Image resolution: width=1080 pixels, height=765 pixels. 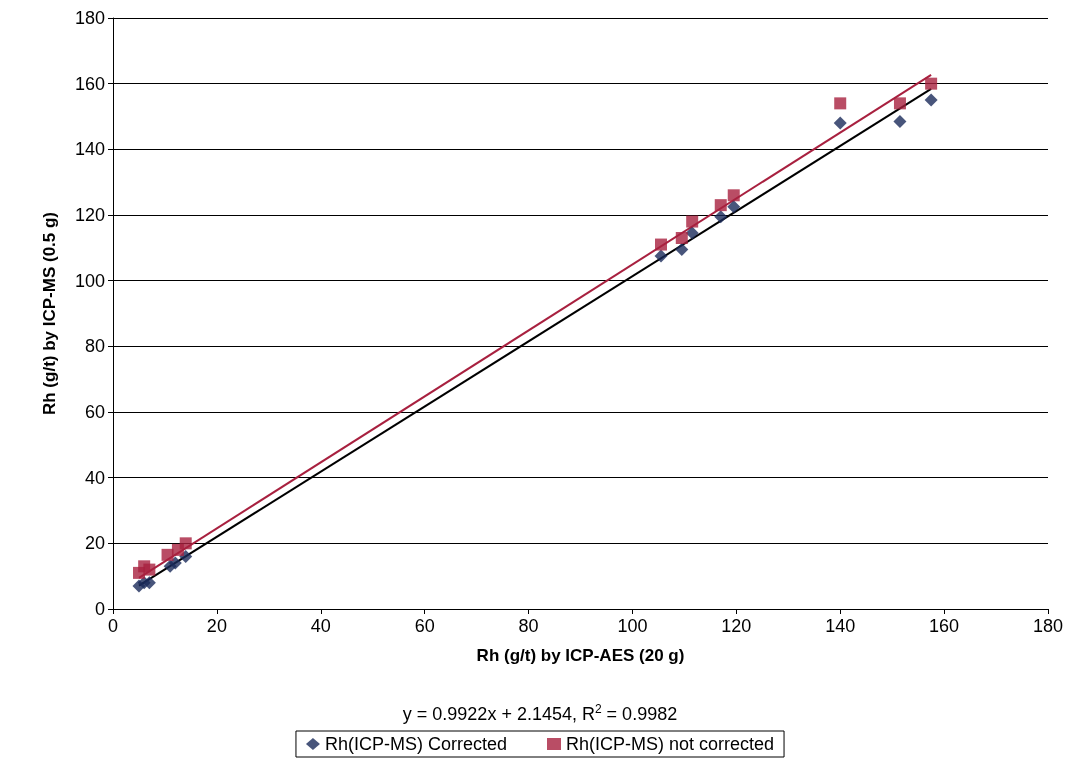 What do you see at coordinates (736, 626) in the screenshot?
I see `x-tick-label: 120` at bounding box center [736, 626].